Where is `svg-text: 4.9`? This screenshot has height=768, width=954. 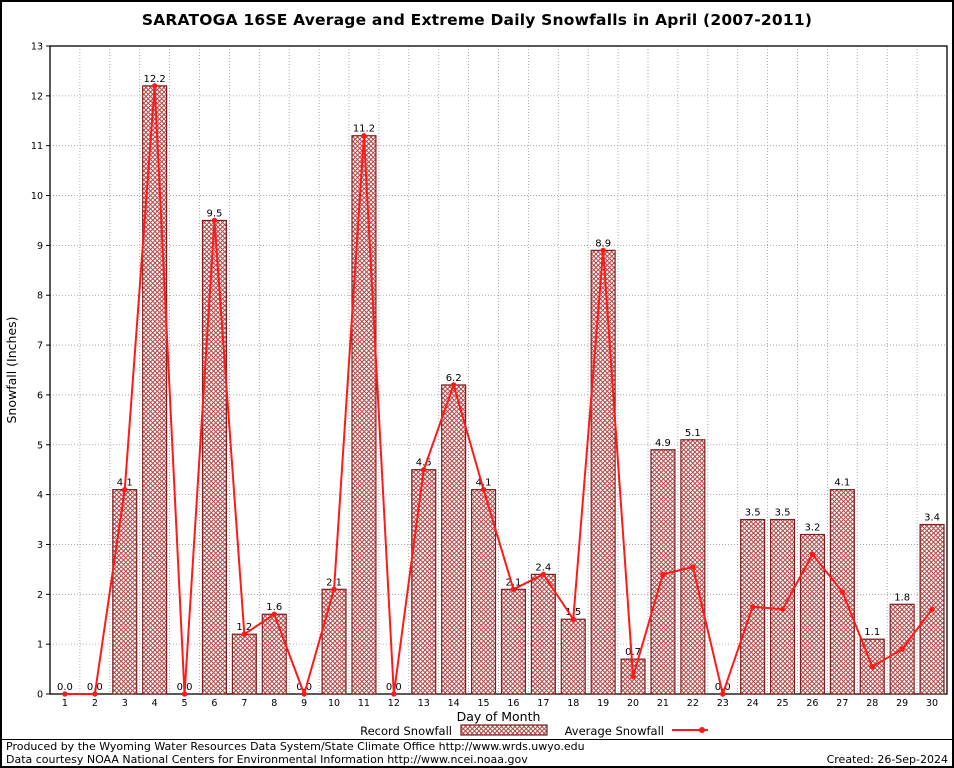
svg-text: 4.9 is located at coordinates (663, 443).